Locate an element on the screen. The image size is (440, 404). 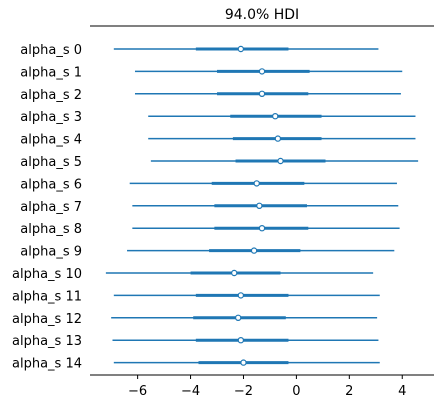
forest-row: alpha_s 10 is located at coordinates (193, 274).